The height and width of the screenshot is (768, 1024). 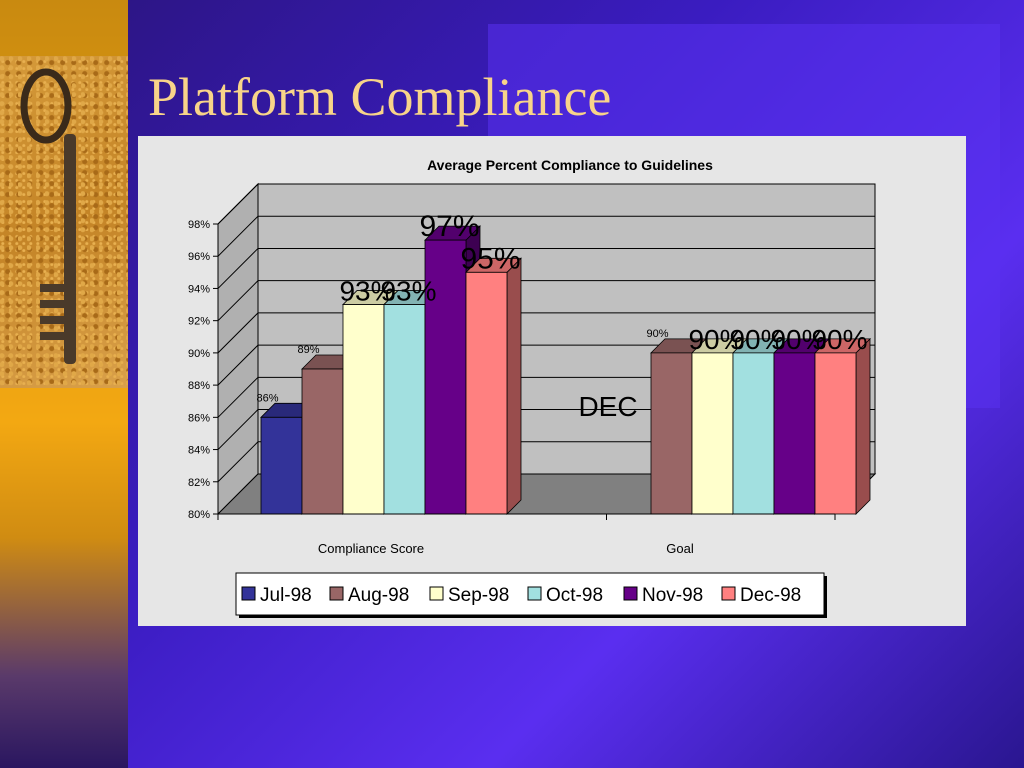 What do you see at coordinates (199, 289) in the screenshot?
I see `y-tick-label: 94%` at bounding box center [199, 289].